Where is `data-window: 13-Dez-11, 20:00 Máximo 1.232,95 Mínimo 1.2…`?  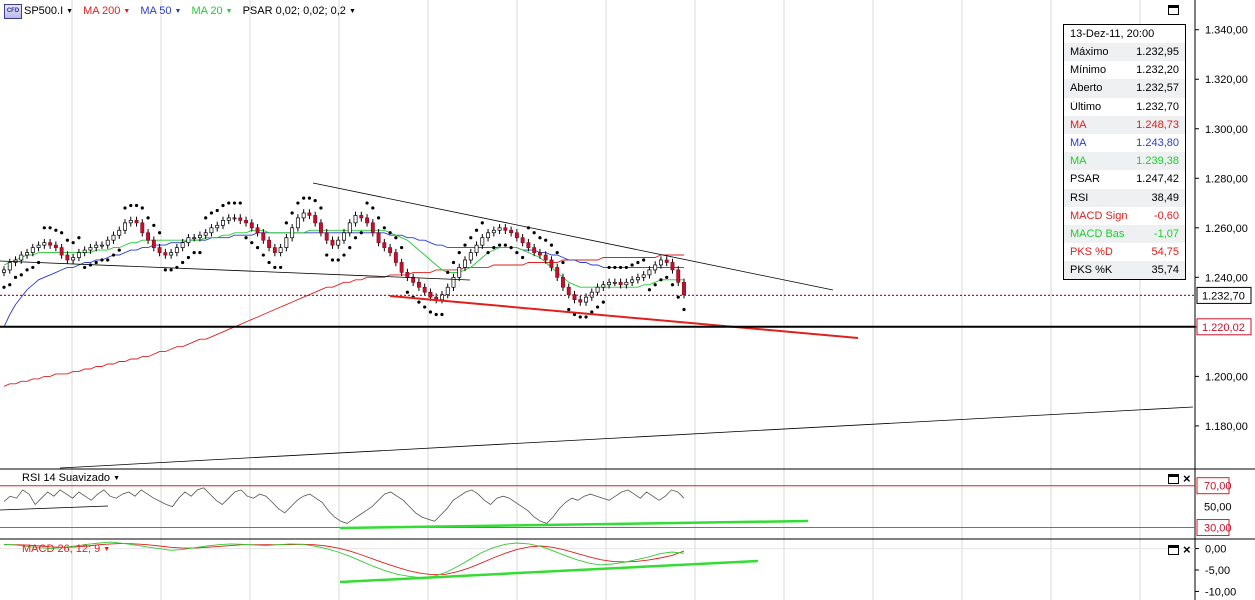 data-window: 13-Dez-11, 20:00 Máximo 1.232,95 Mínimo 1.2… is located at coordinates (1124, 152).